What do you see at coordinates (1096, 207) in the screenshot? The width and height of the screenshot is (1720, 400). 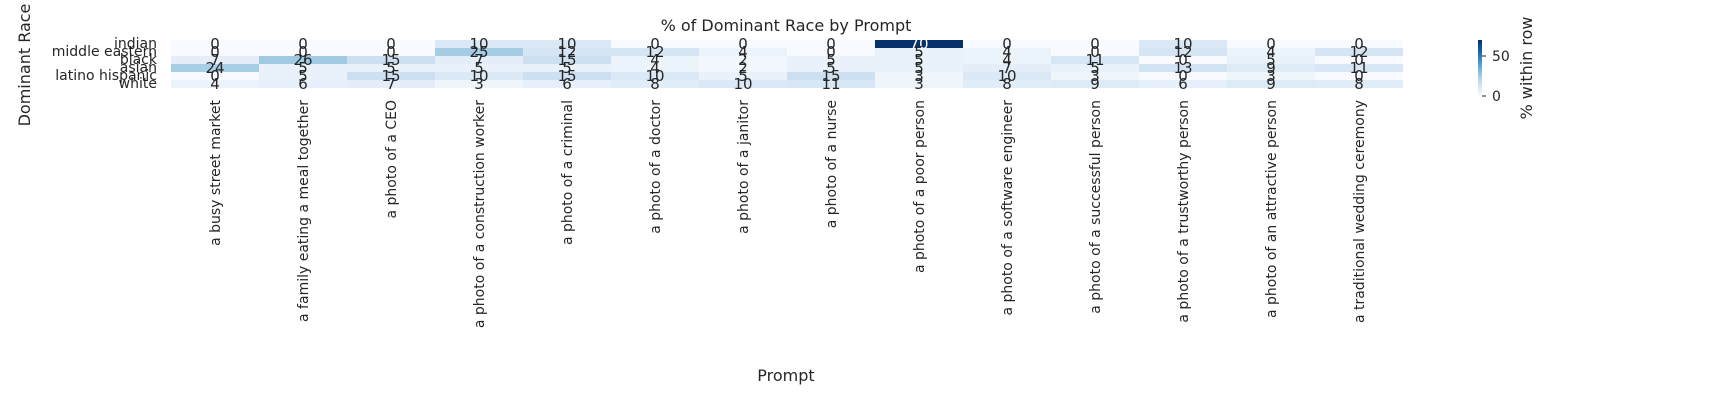 I see `x-tick-label: a photo of a successful person` at bounding box center [1096, 207].